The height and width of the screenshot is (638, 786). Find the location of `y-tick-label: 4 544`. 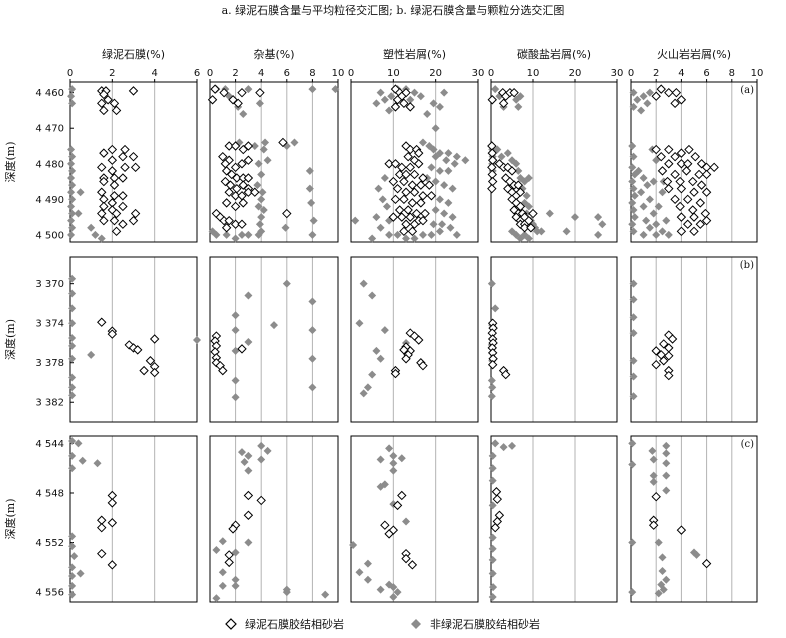

y-tick-label: 4 544 is located at coordinates (49, 444).